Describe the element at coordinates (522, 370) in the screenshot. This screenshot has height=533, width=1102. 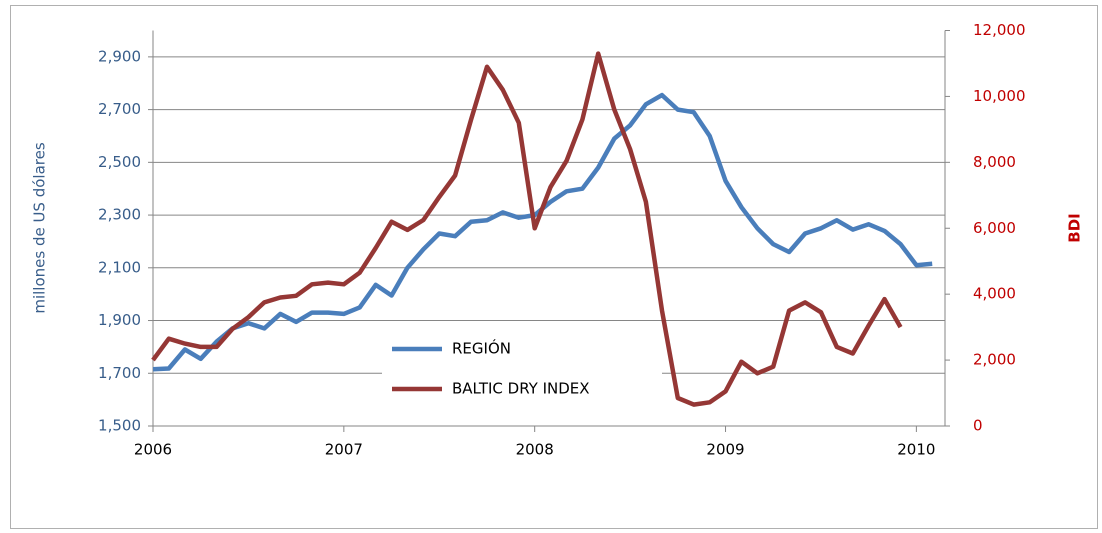
I see `legend-box` at that location.